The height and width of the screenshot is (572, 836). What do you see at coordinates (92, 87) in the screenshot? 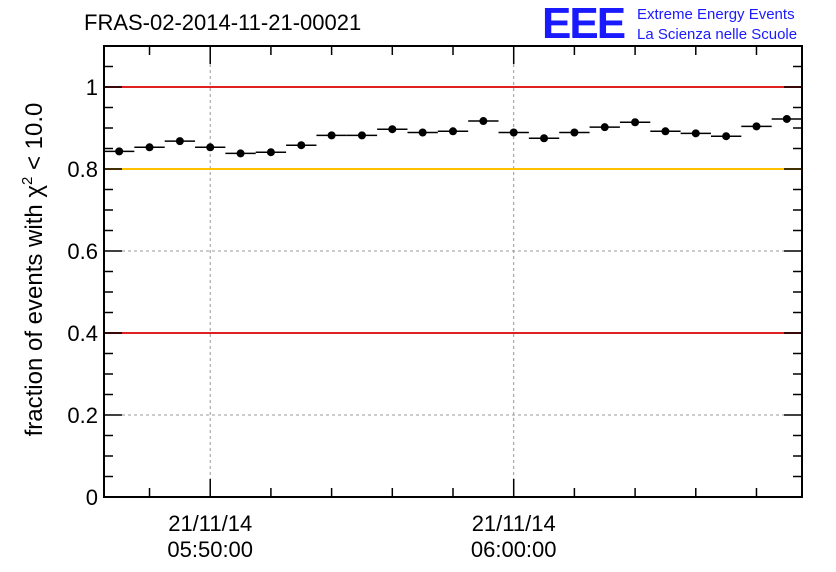
I see `y-tick-label-5: 1` at bounding box center [92, 87].